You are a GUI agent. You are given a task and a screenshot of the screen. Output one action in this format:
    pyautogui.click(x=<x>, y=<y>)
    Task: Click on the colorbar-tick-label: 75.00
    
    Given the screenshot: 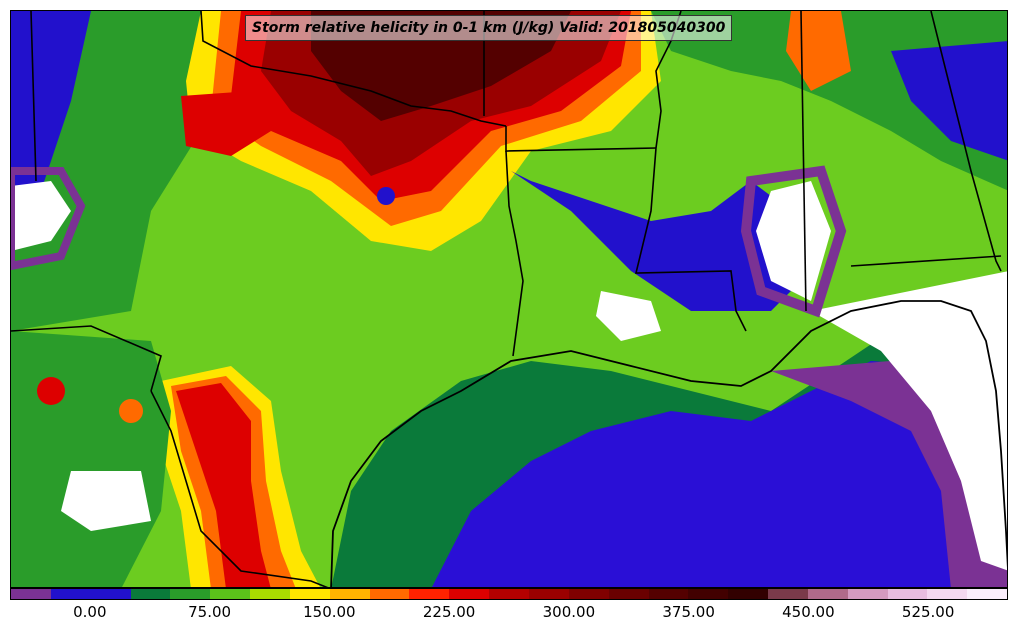 What is the action you would take?
    pyautogui.click(x=210, y=612)
    